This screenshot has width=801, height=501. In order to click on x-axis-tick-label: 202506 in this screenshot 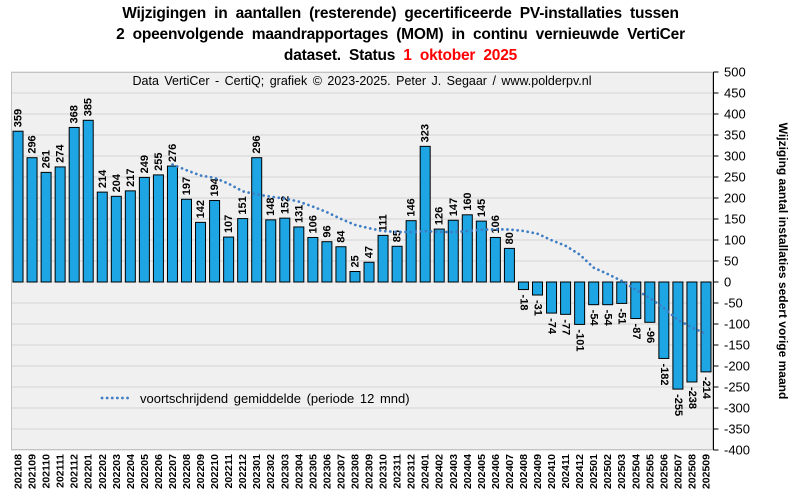, I will do `click(664, 471)`.